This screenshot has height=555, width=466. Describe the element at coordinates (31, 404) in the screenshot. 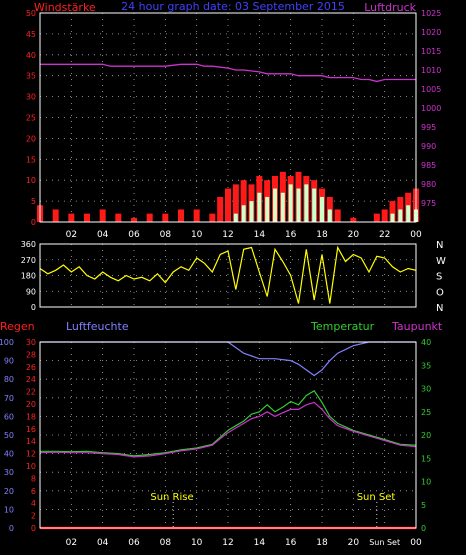

I see `rain-tick-label: 20` at that location.